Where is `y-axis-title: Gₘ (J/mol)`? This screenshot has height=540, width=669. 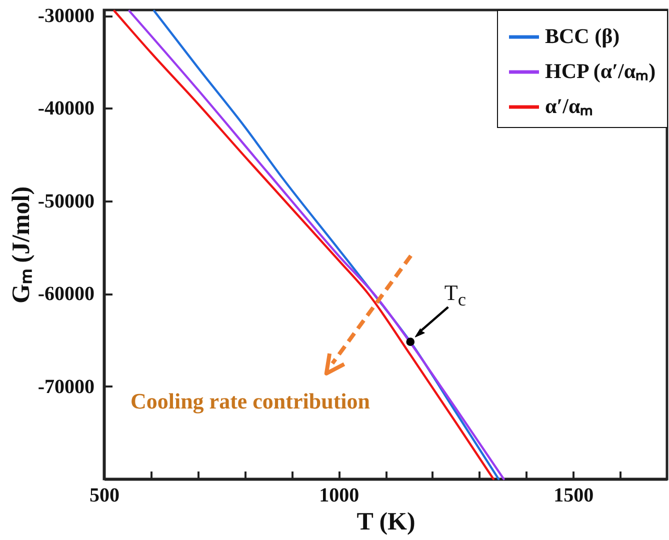 y-axis-title: Gₘ (J/mol) is located at coordinates (21, 245).